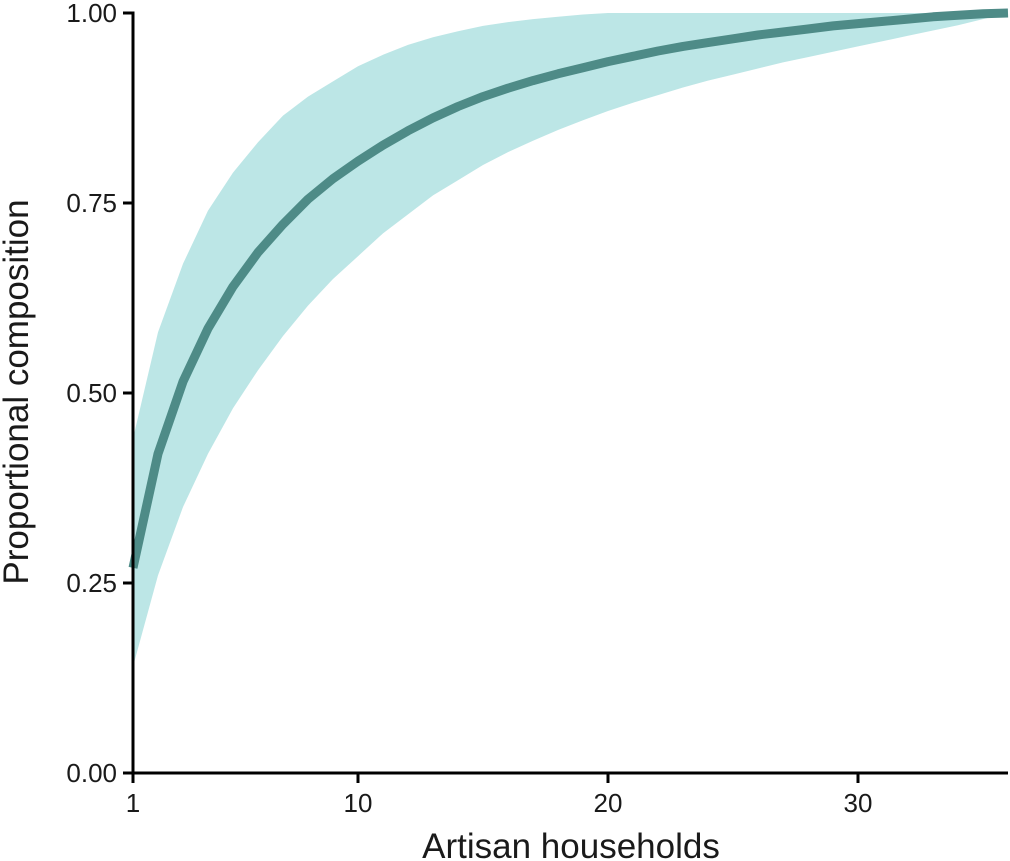 The height and width of the screenshot is (861, 1010). What do you see at coordinates (91, 583) in the screenshot?
I see `y-tick-label: 0.25` at bounding box center [91, 583].